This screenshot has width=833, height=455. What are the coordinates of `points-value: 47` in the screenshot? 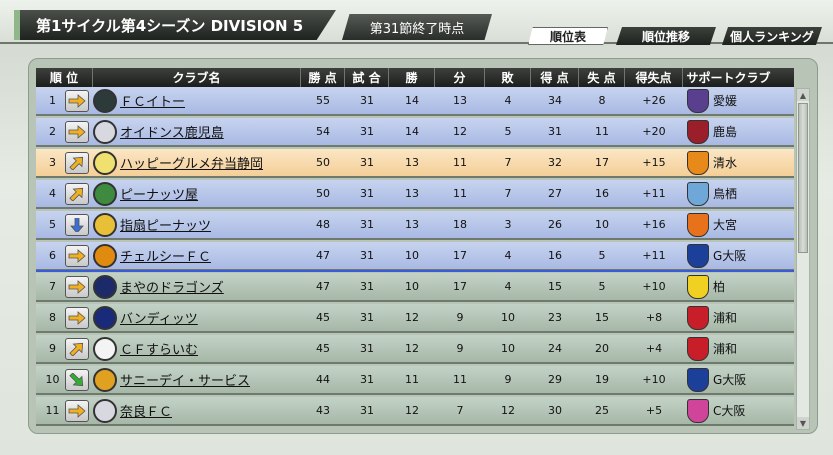 It's located at (323, 255).